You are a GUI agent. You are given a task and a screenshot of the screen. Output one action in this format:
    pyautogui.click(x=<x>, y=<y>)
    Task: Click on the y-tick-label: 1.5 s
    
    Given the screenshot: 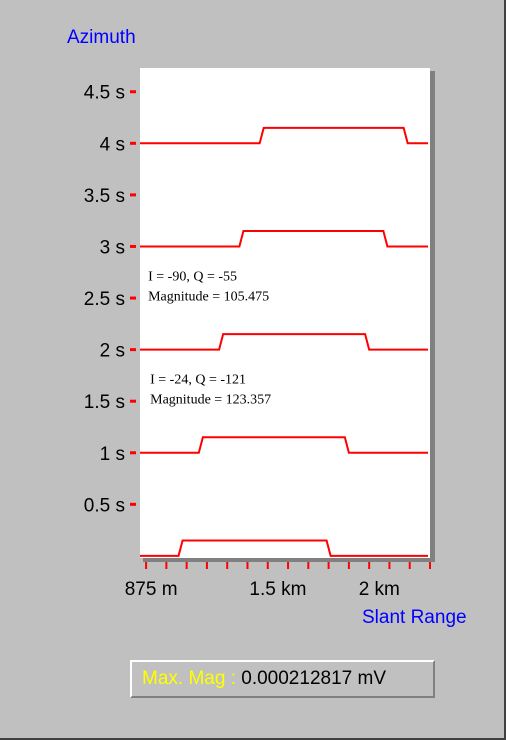 What is the action you would take?
    pyautogui.click(x=104, y=402)
    